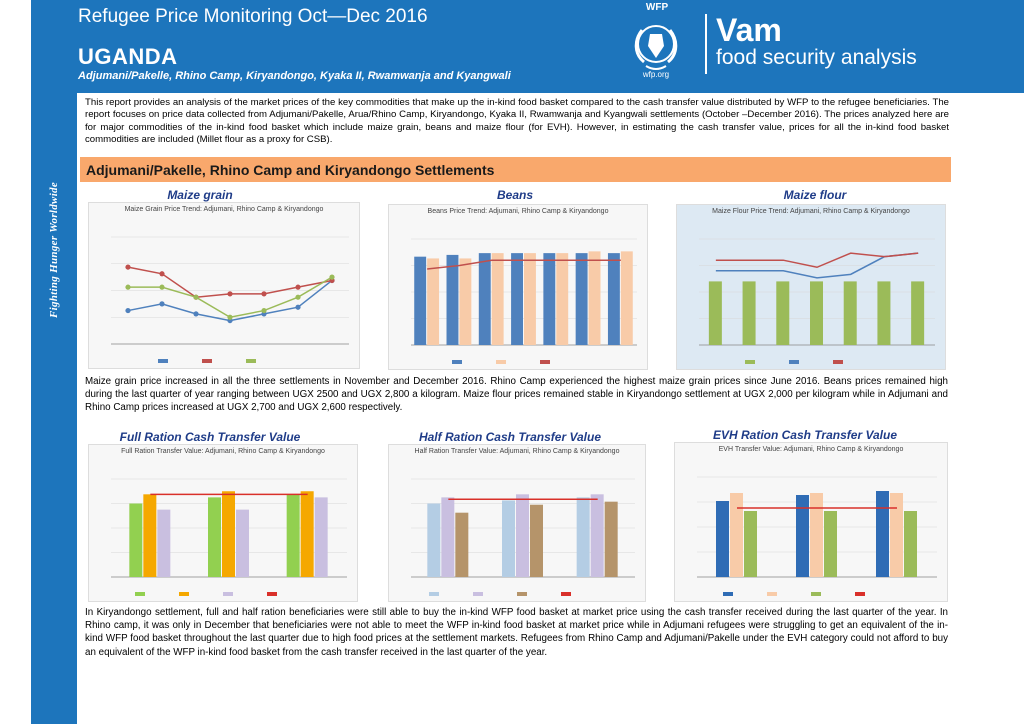 Image resolution: width=1024 pixels, height=724 pixels. I want to click on chart-title-maize-grain: Maize grain, so click(200, 195).